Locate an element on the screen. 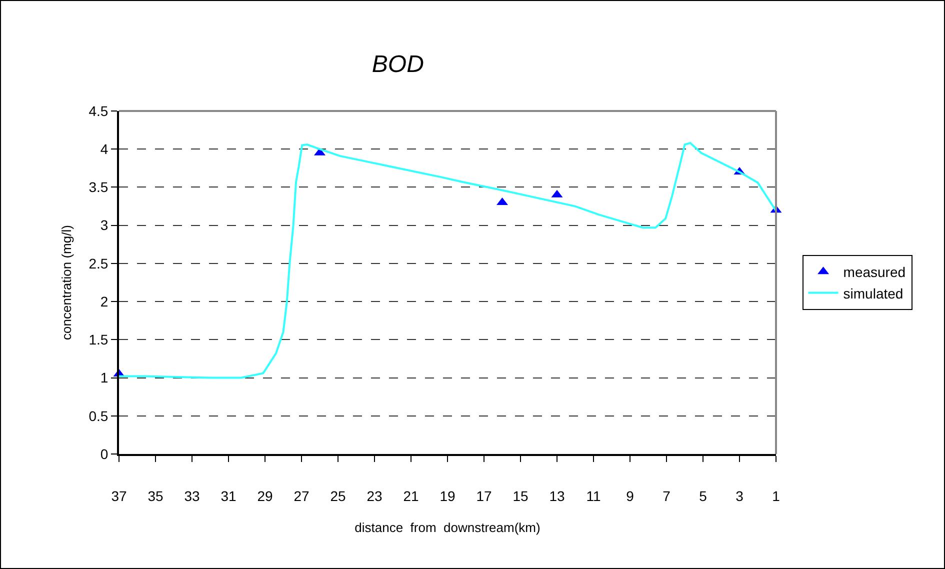 The image size is (945, 569). y-tick-label: 4 is located at coordinates (104, 149).